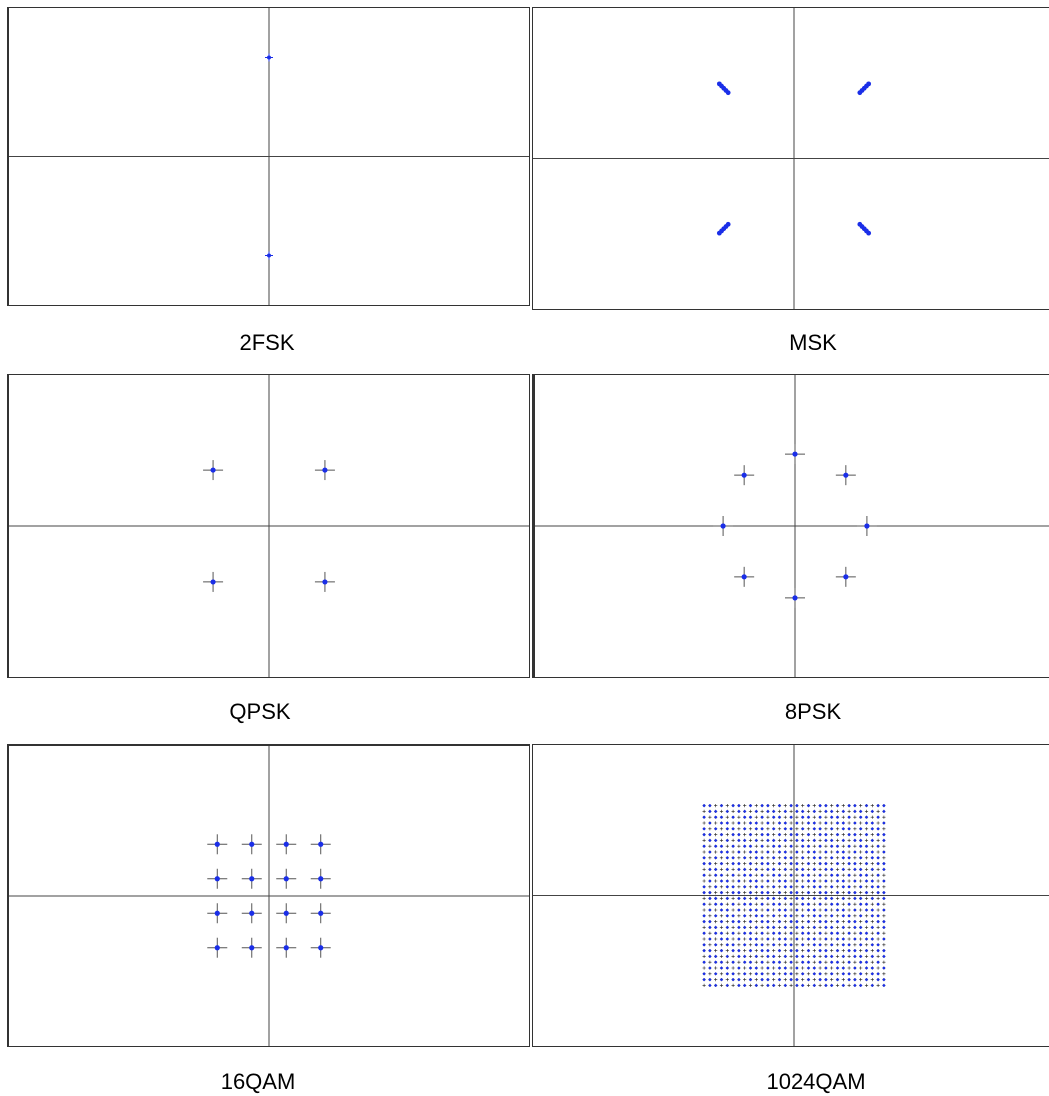 Image resolution: width=1049 pixels, height=1096 pixels. I want to click on constellation-panel-8psk, so click(790, 526).